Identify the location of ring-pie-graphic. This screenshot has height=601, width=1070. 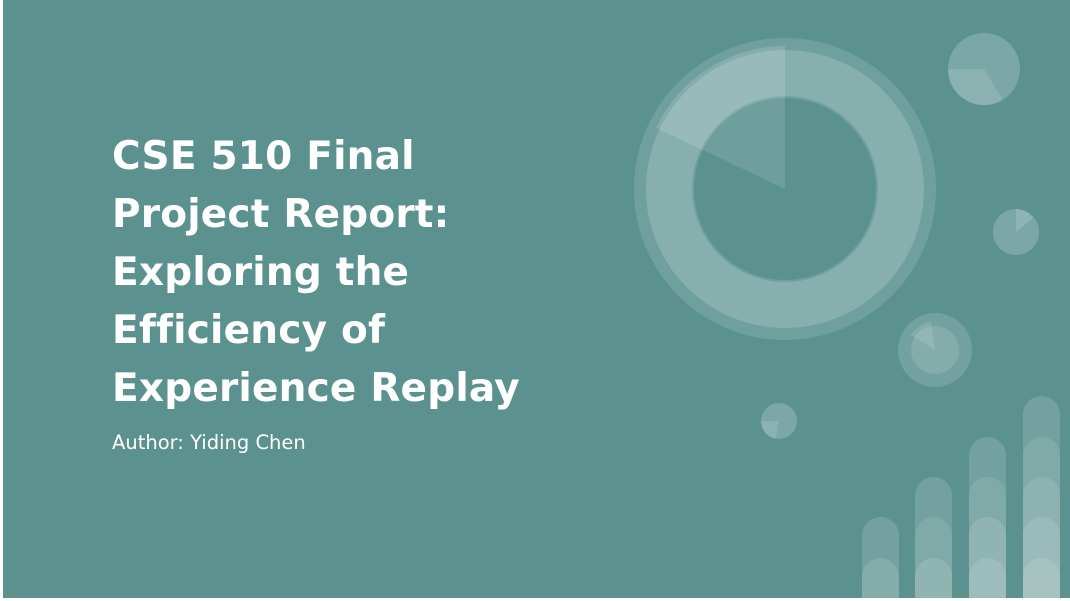
(935, 350).